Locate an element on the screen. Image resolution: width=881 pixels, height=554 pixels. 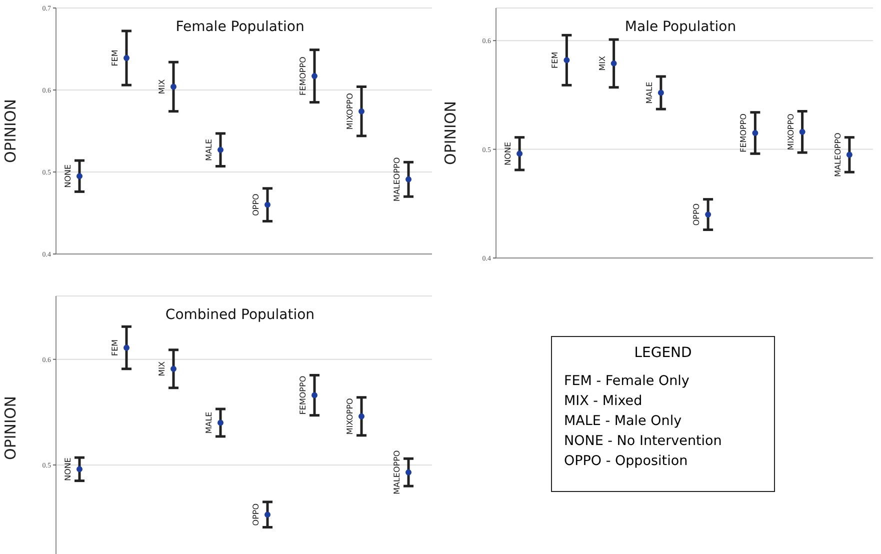
text: MIX - Mixed is located at coordinates (604, 401).